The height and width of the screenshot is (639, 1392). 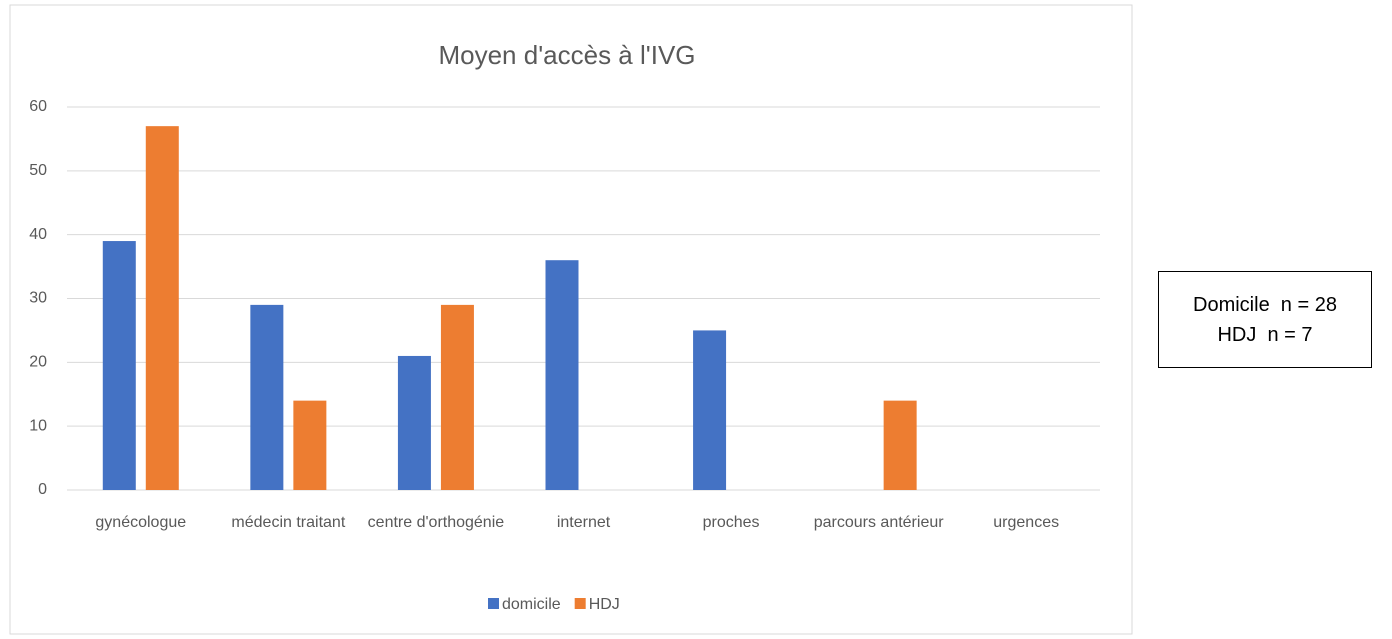 I want to click on annotation-box: Domicile n = 28 HDJ n = 7, so click(x=1265, y=319).